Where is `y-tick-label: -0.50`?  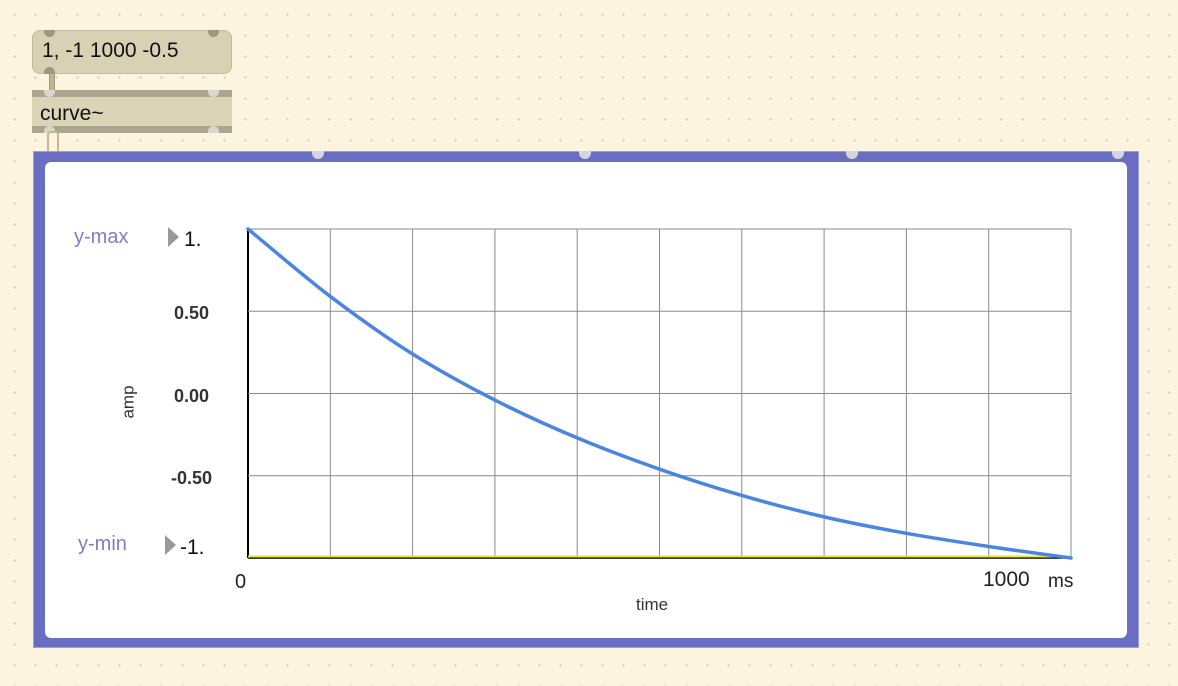 y-tick-label: -0.50 is located at coordinates (192, 478).